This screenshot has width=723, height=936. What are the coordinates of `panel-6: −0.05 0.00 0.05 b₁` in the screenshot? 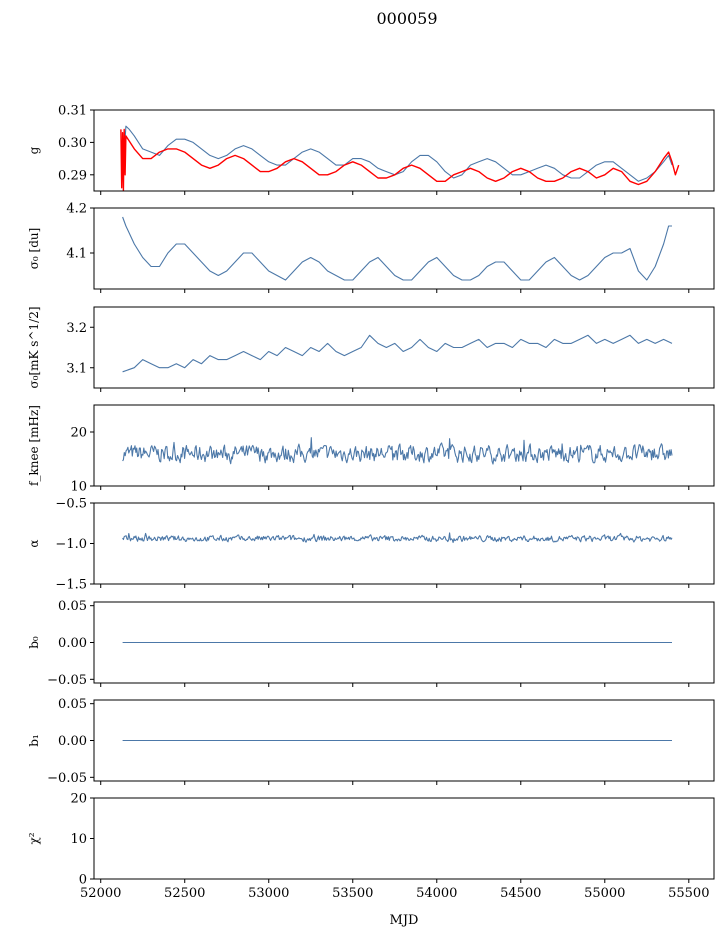 It's located at (371, 741).